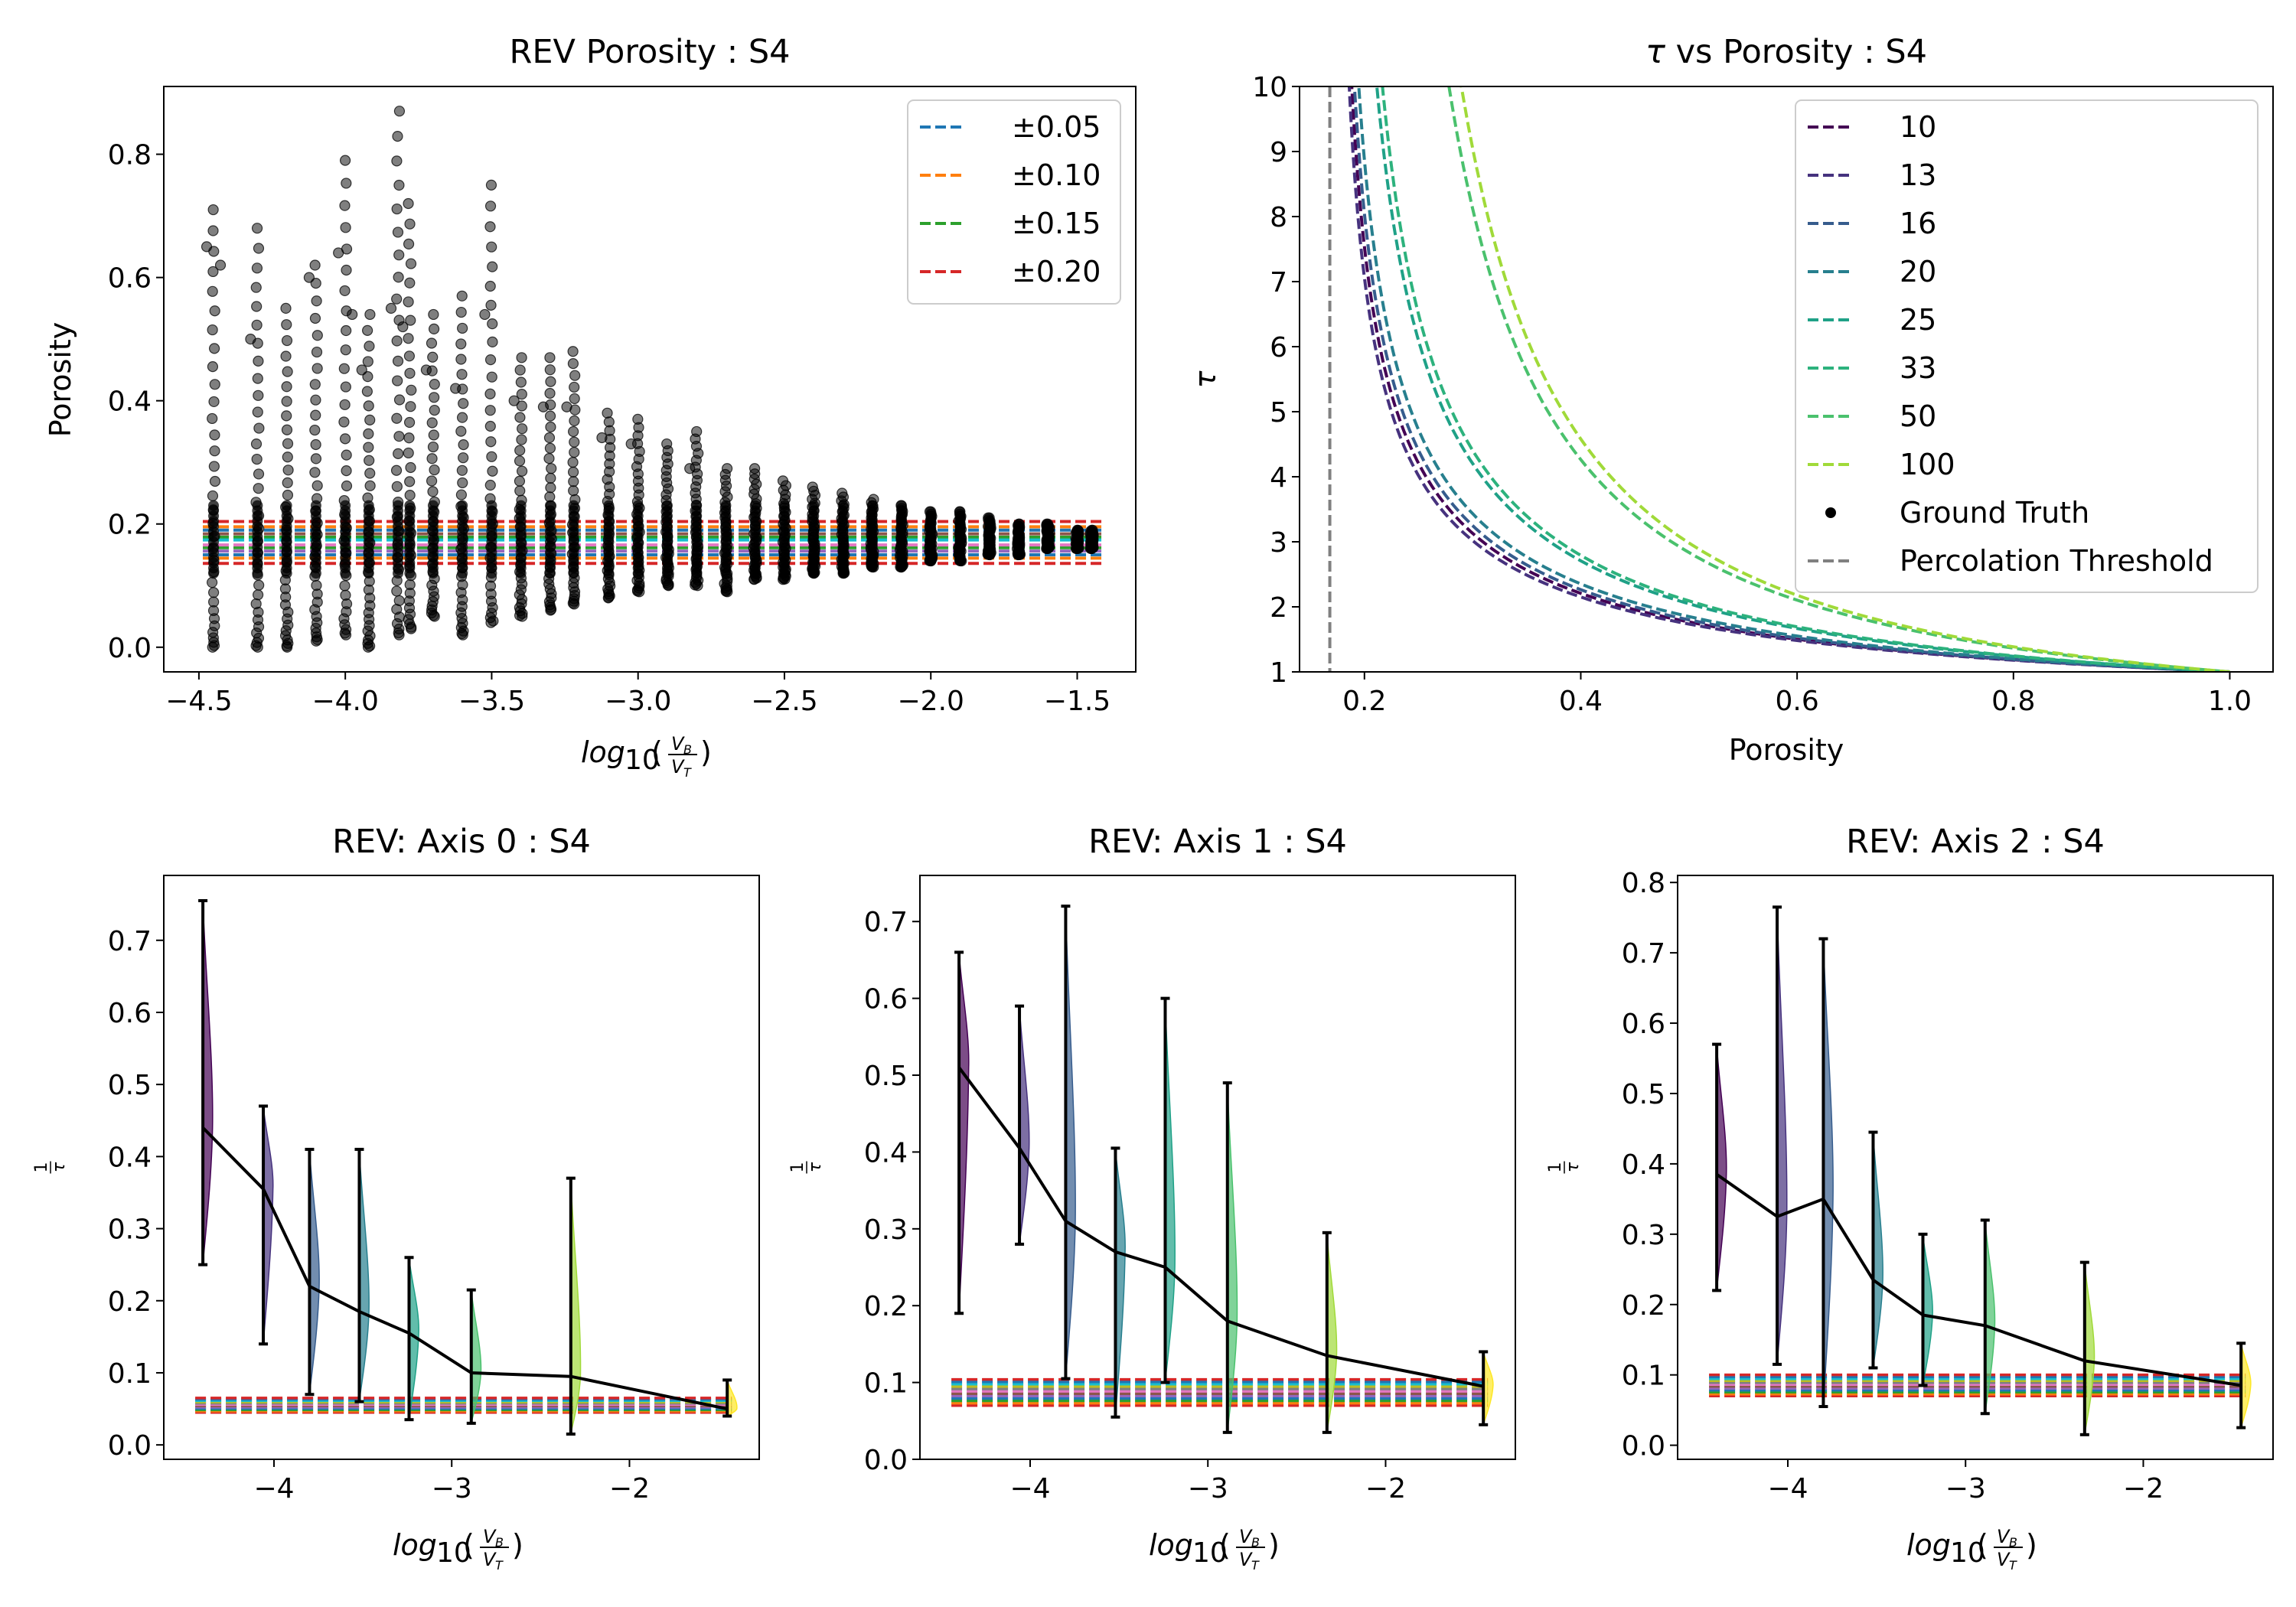 Image resolution: width=2296 pixels, height=1607 pixels. Describe the element at coordinates (1643, 954) in the screenshot. I see `p4-ytick-label-7: 0.7` at that location.